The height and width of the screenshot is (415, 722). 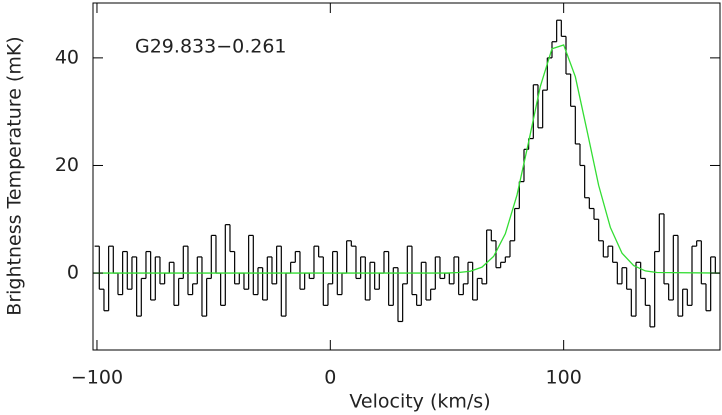 What do you see at coordinates (73, 273) in the screenshot?
I see `y-tick-label: 0` at bounding box center [73, 273].